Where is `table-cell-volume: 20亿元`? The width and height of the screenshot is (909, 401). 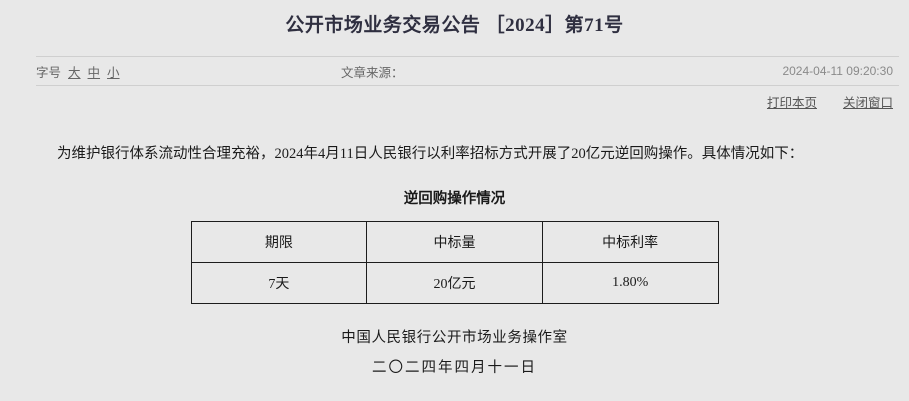 table-cell-volume: 20亿元 is located at coordinates (454, 283).